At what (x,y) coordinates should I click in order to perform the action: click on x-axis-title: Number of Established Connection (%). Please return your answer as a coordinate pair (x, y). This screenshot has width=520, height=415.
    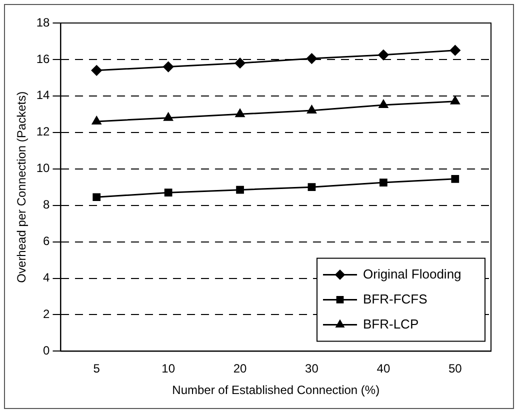
    Looking at the image, I should click on (276, 390).